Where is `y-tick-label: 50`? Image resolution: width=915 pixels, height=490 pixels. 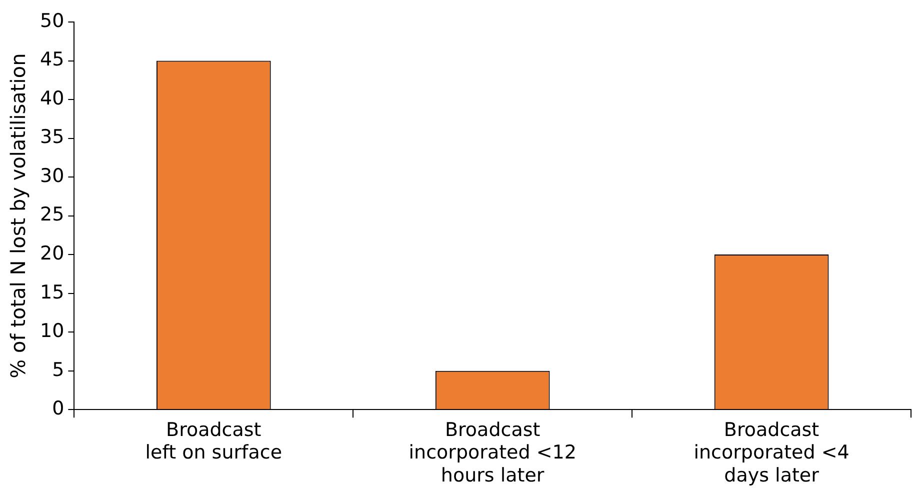 y-tick-label: 50 is located at coordinates (52, 21).